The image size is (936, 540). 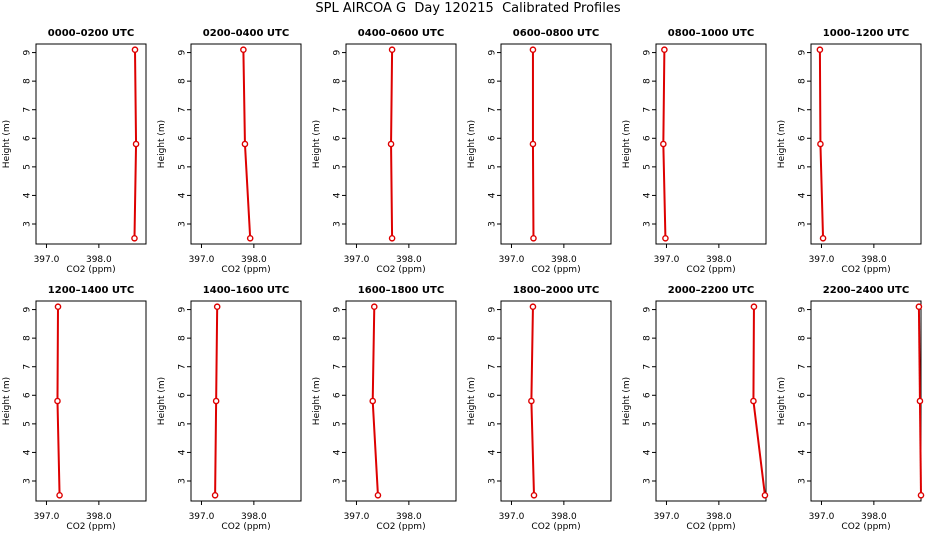 I want to click on panel-title: 2000–2200 UTC, so click(x=711, y=290).